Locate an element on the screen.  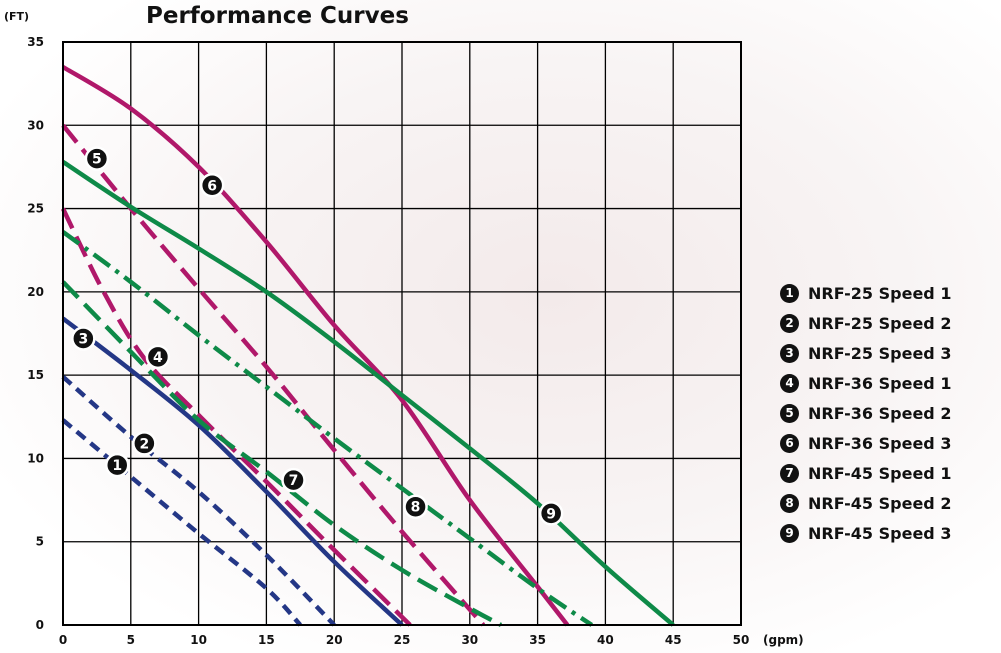
x-tick-label: 15 is located at coordinates (266, 640).